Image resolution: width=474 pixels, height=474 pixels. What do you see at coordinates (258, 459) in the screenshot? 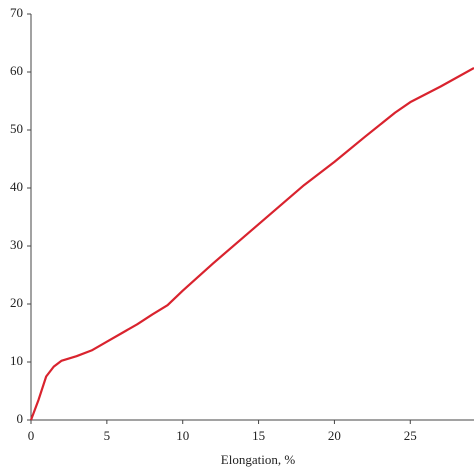
I see `x-axis-label: Elongation, %` at bounding box center [258, 459].